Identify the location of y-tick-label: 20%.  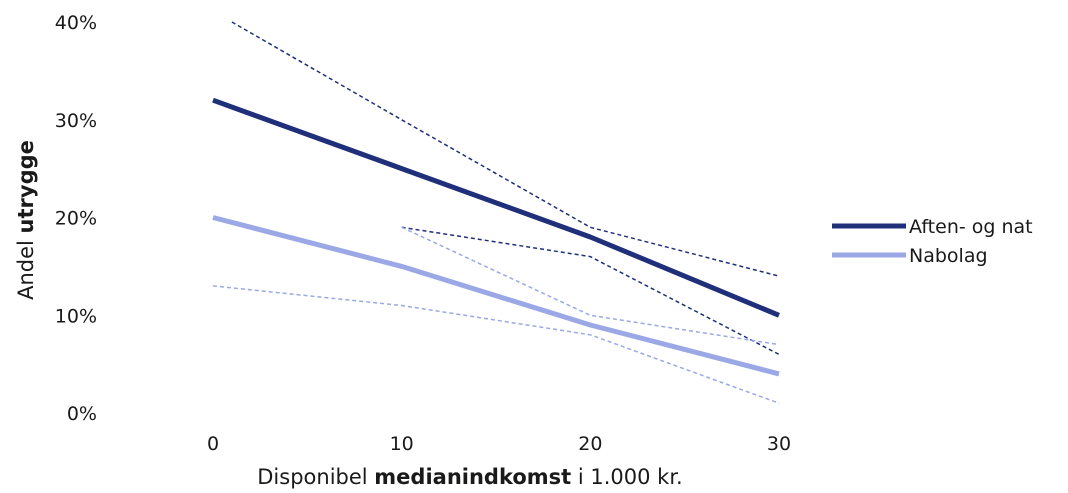
(76, 219).